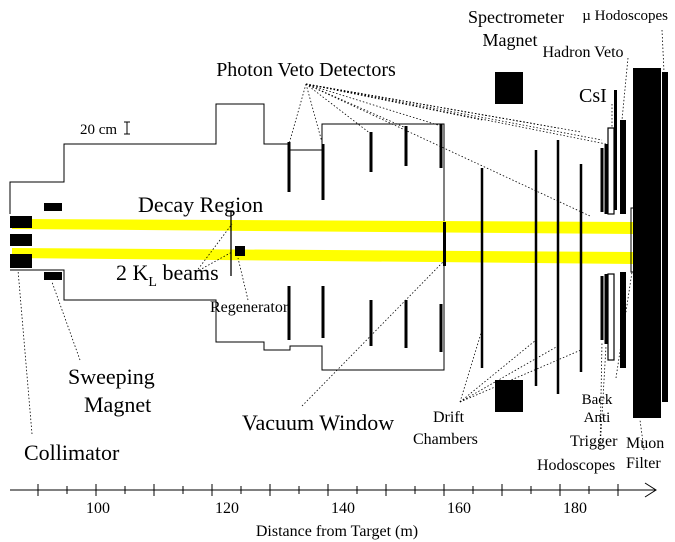  I want to click on axis-title: Distance from Target (m), so click(337, 531).